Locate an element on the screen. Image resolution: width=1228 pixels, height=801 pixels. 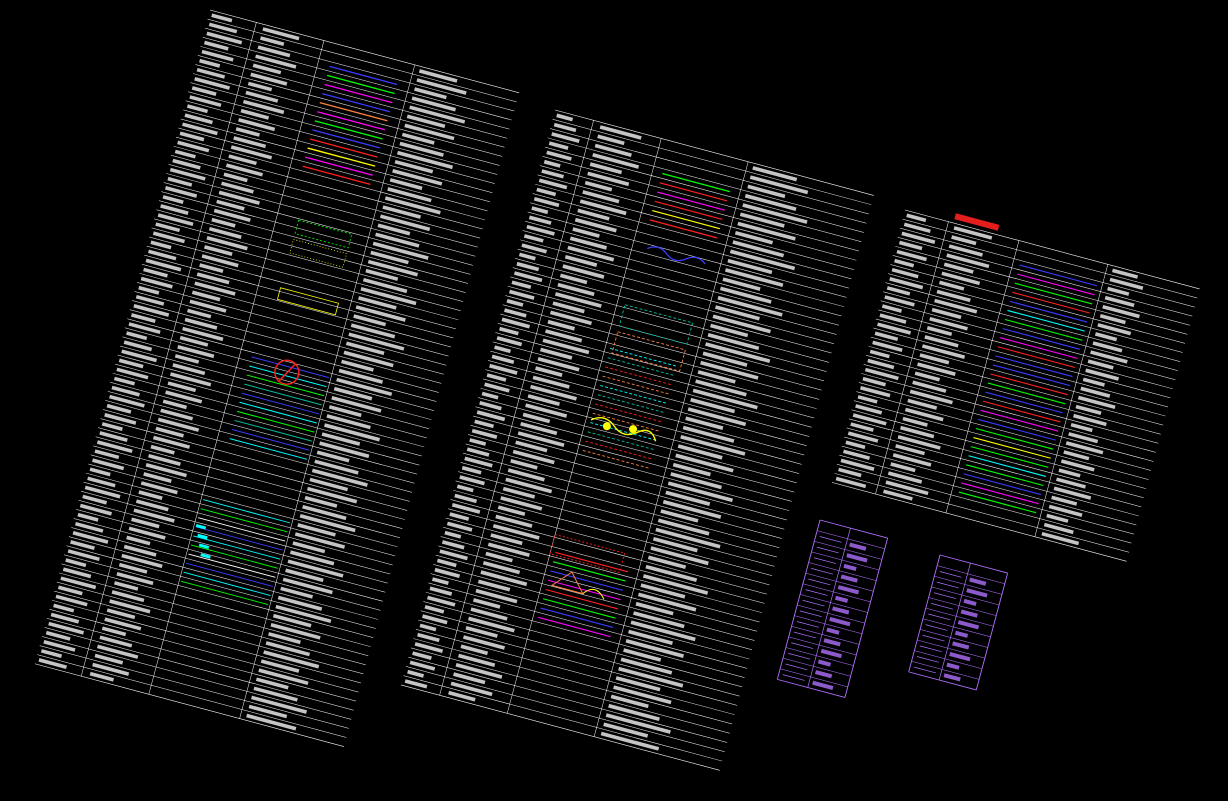
symbol-cyan-marker is located at coordinates (201, 527).